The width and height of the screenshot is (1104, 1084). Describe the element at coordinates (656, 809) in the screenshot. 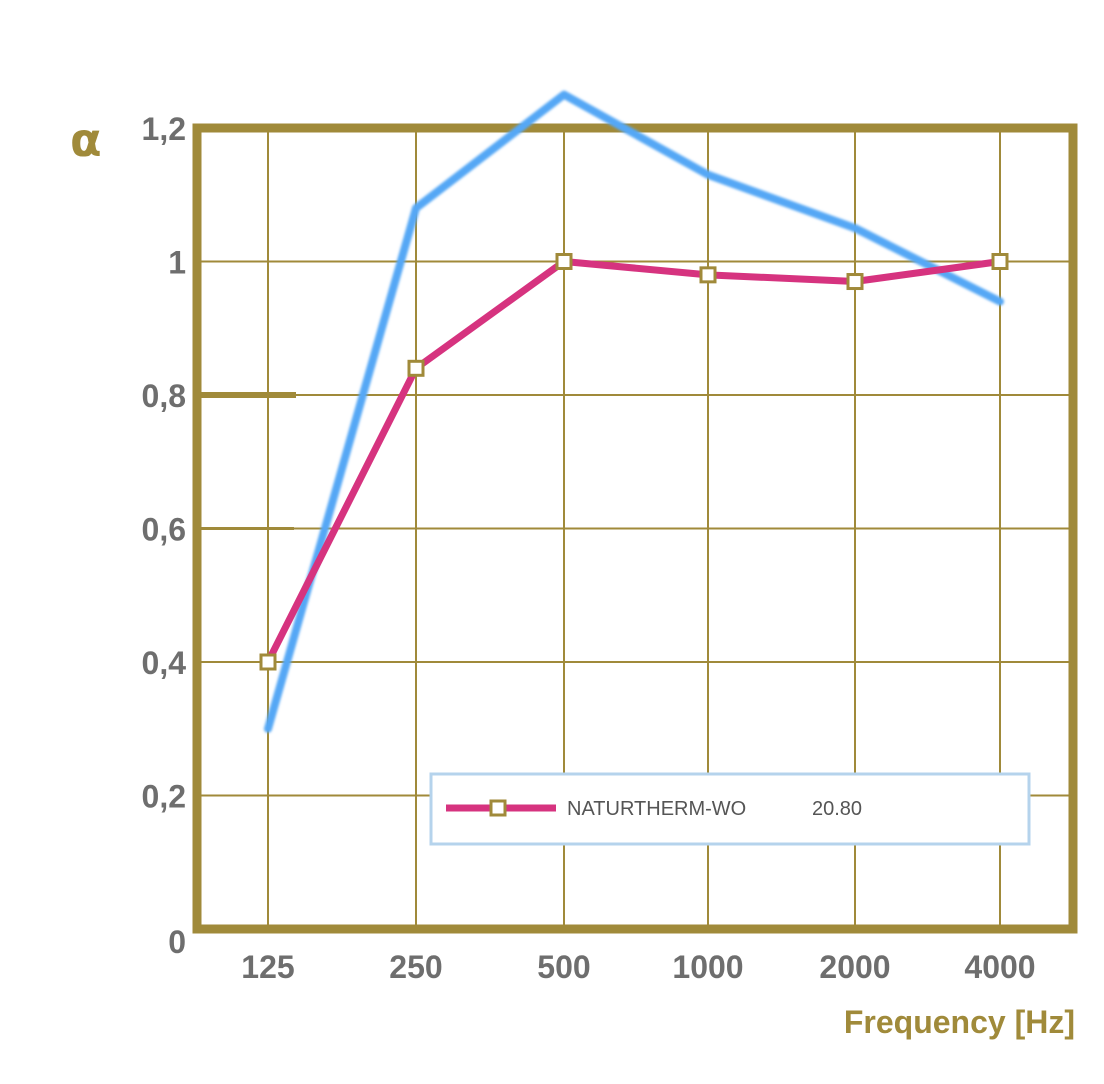

I see `legend-series-name: NATURTHERM-WO` at that location.